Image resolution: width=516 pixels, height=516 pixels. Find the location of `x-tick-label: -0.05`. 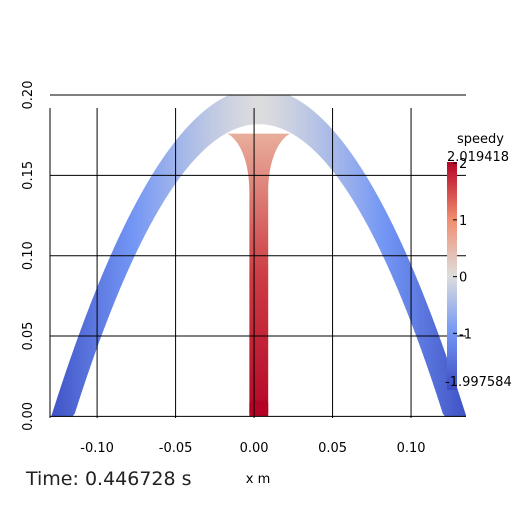

x-tick-label: -0.05 is located at coordinates (176, 448).